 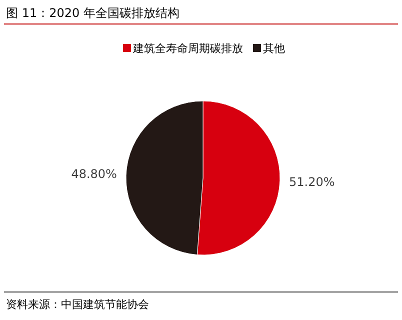 What do you see at coordinates (312, 182) in the screenshot?
I see `data-label: 51.20%` at bounding box center [312, 182].